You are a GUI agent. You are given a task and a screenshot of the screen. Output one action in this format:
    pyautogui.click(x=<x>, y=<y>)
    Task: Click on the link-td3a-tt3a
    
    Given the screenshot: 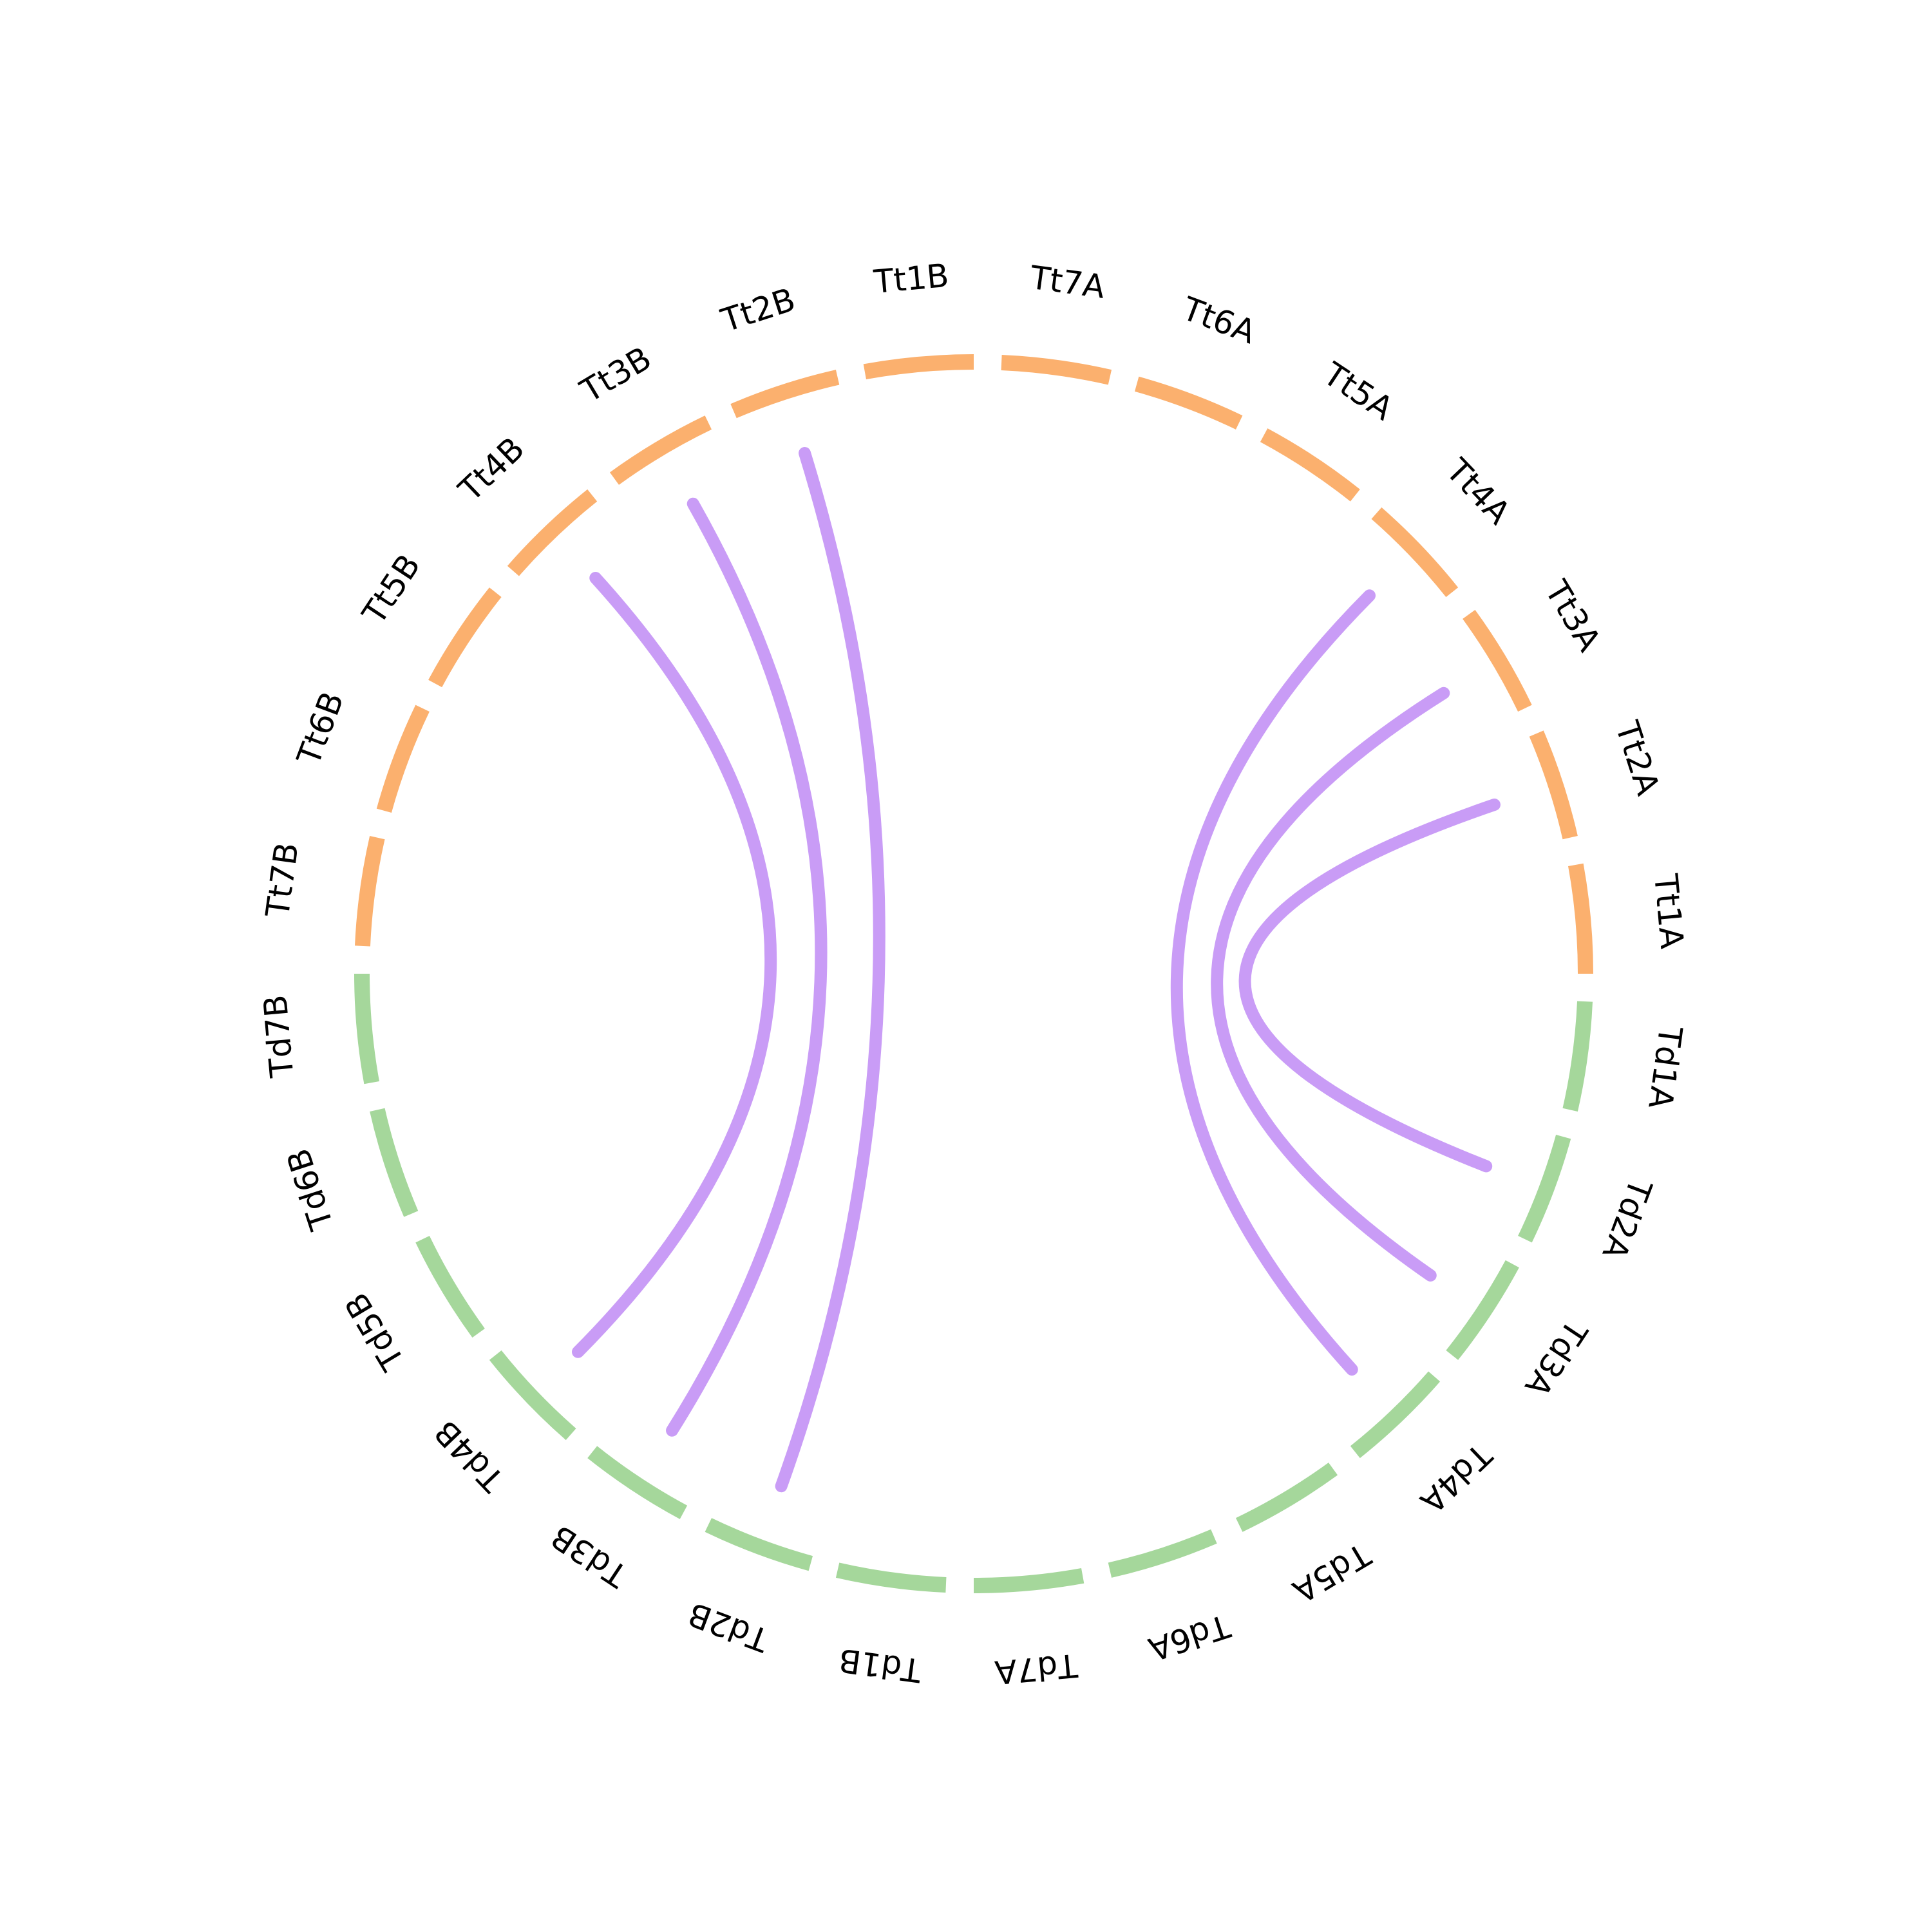 What is the action you would take?
    pyautogui.click(x=1331, y=984)
    